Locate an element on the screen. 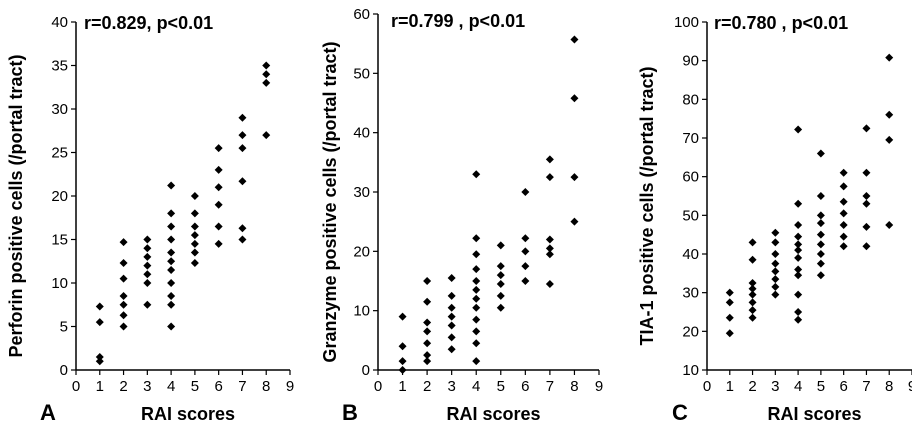 The height and width of the screenshot is (425, 912). x-tick-label: 0 is located at coordinates (76, 386).